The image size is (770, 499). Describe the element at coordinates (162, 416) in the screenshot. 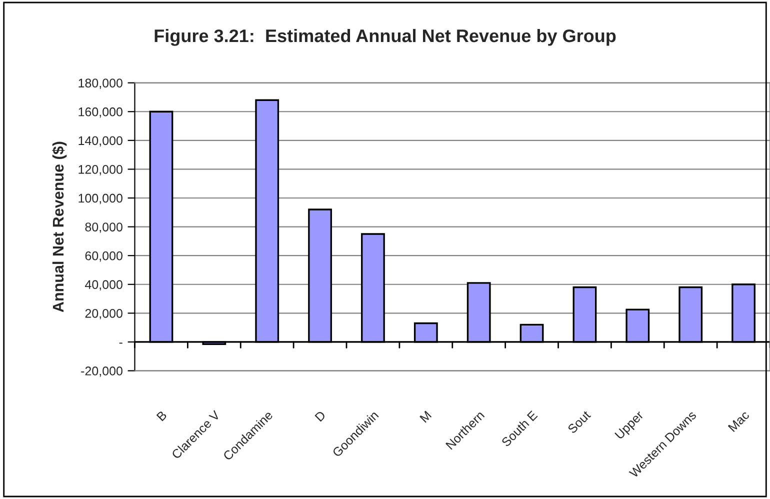

I see `x-tick-label: B` at that location.